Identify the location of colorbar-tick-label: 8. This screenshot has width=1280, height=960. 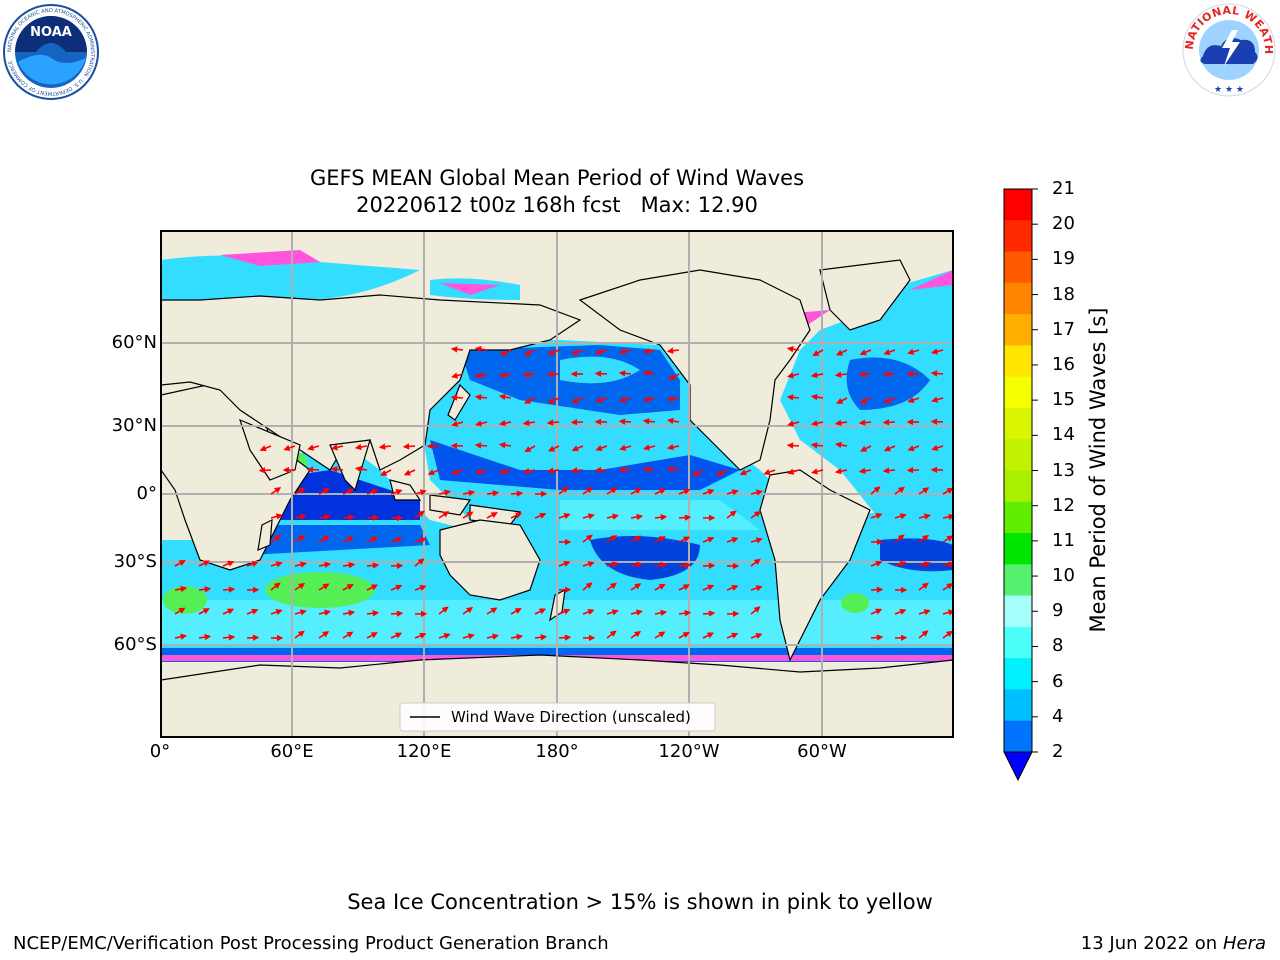
(1058, 646).